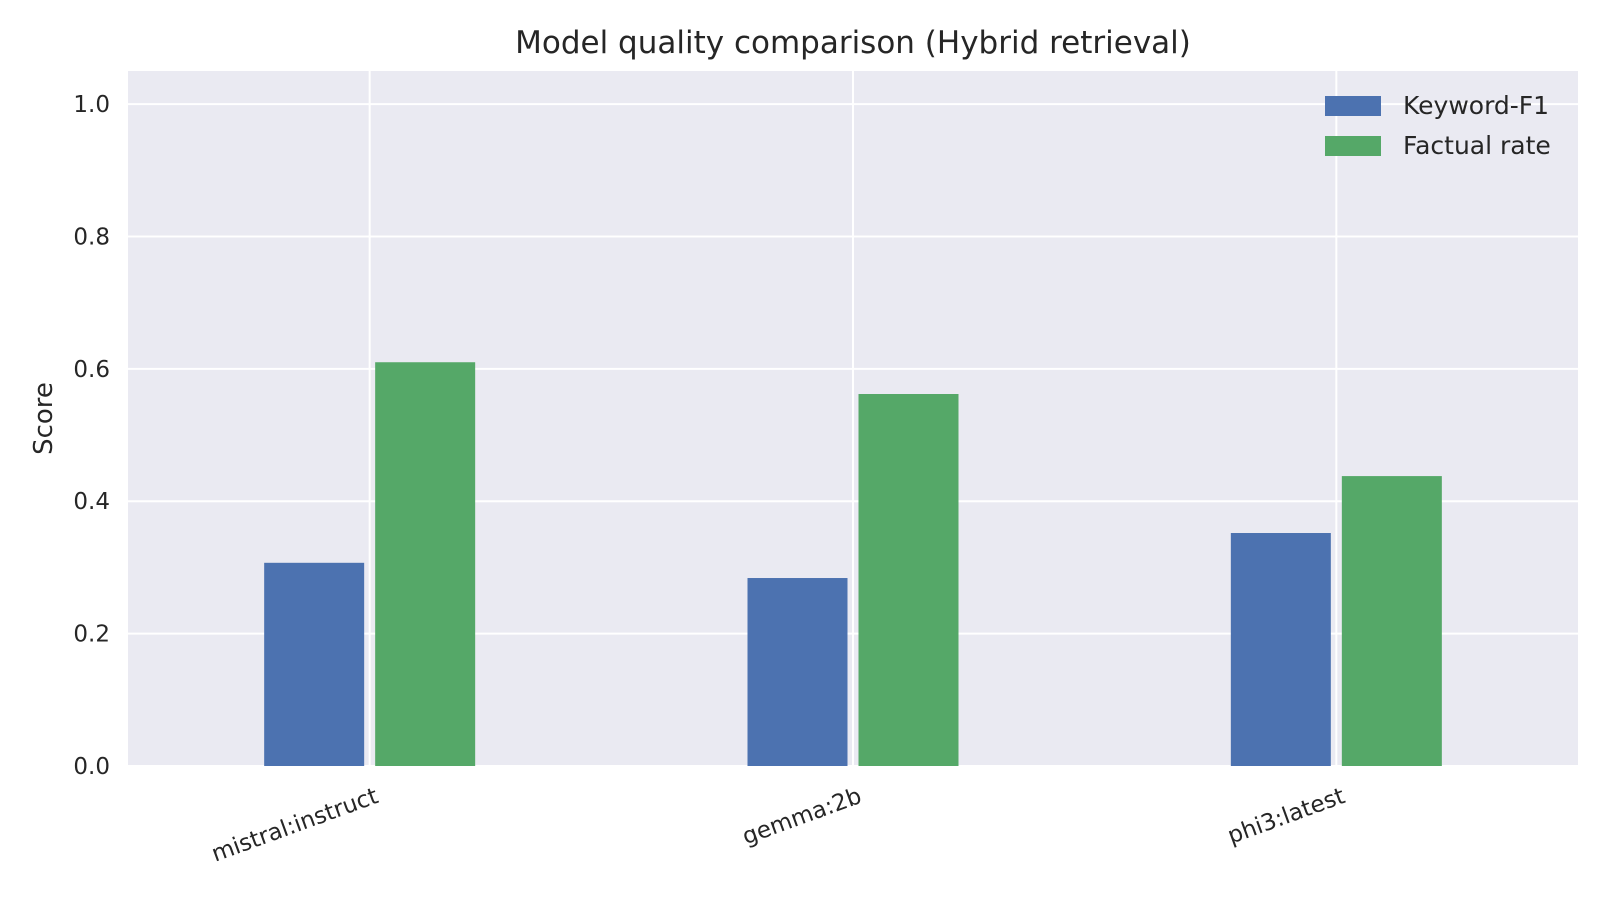  Describe the element at coordinates (44, 418) in the screenshot. I see `y-axis-label: Score` at that location.